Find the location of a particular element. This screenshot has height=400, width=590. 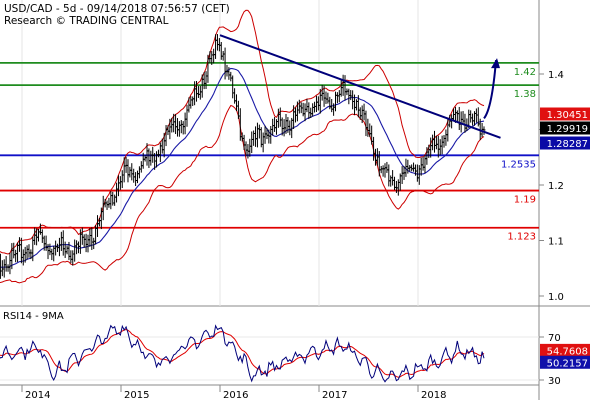

rsi-panel is located at coordinates (242, 353).